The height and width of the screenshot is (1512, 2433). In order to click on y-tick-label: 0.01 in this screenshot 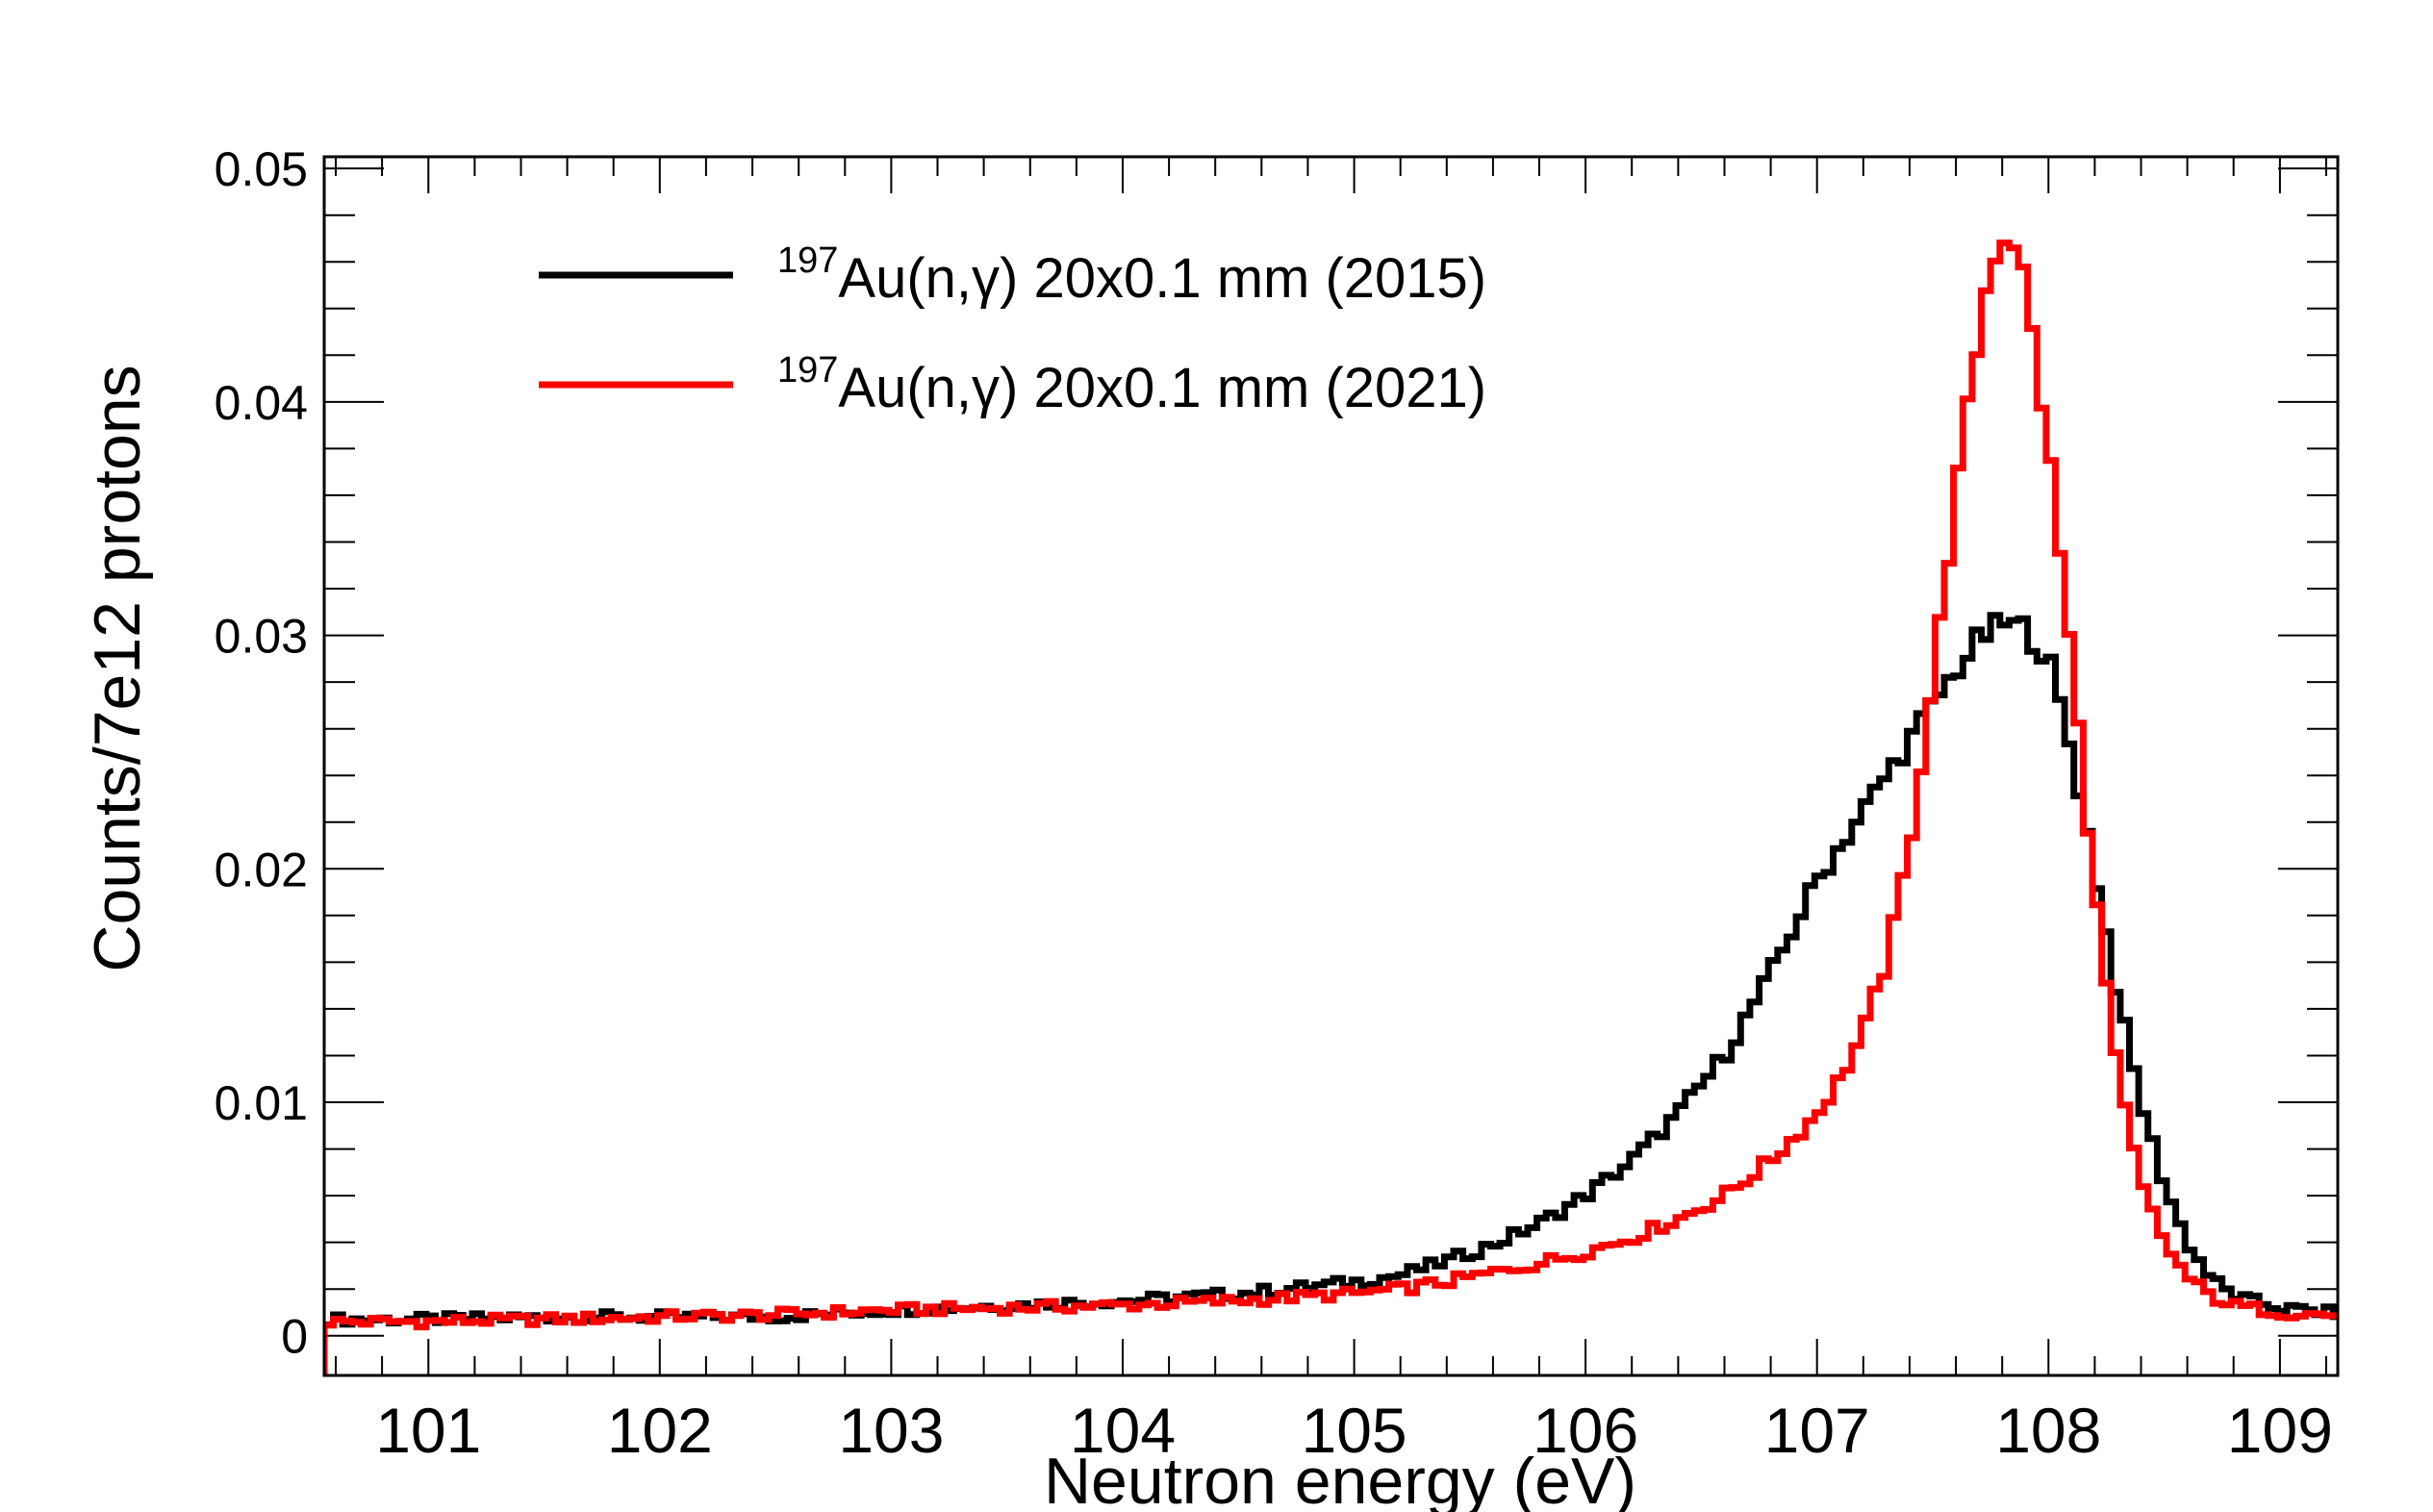, I will do `click(261, 1103)`.